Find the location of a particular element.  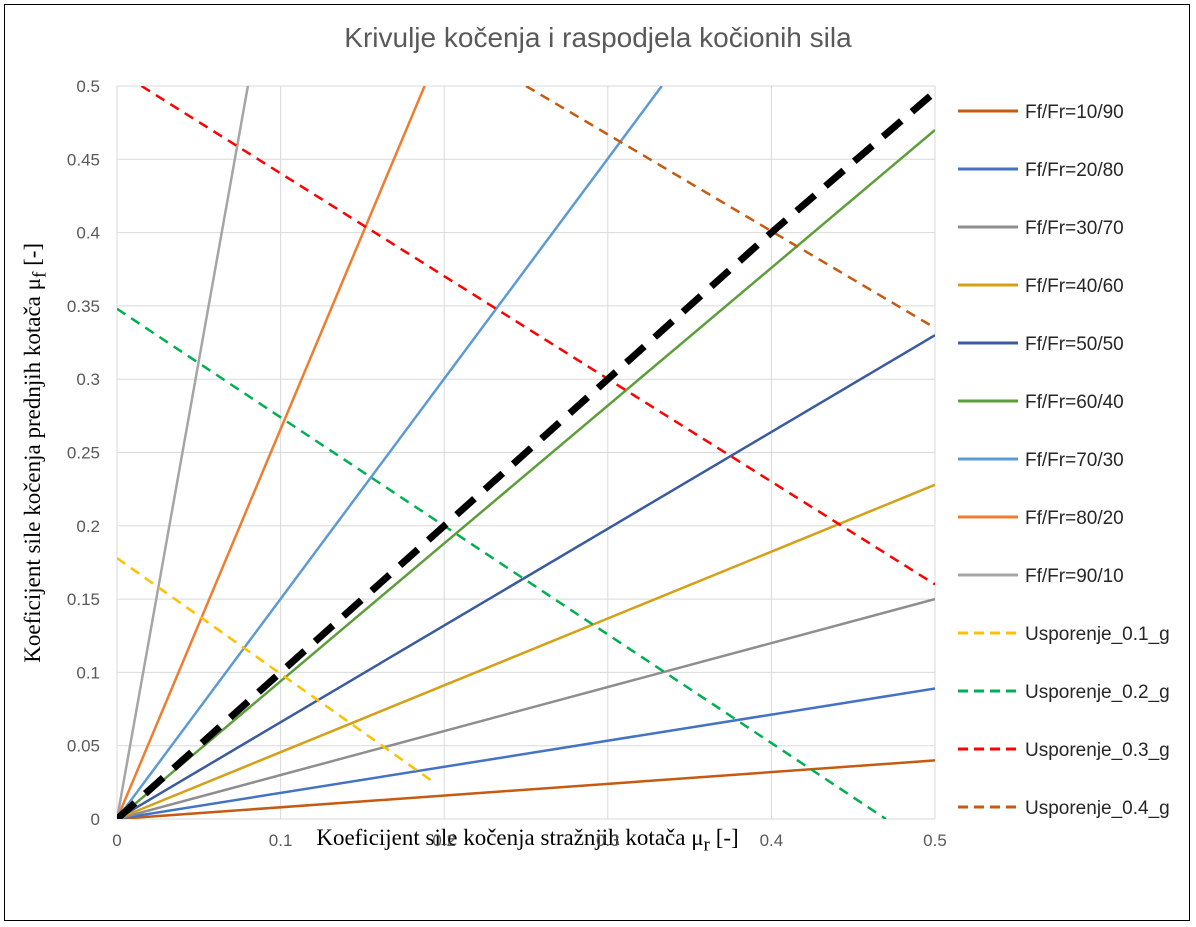

y-tick-label: 0.25 is located at coordinates (83, 453).